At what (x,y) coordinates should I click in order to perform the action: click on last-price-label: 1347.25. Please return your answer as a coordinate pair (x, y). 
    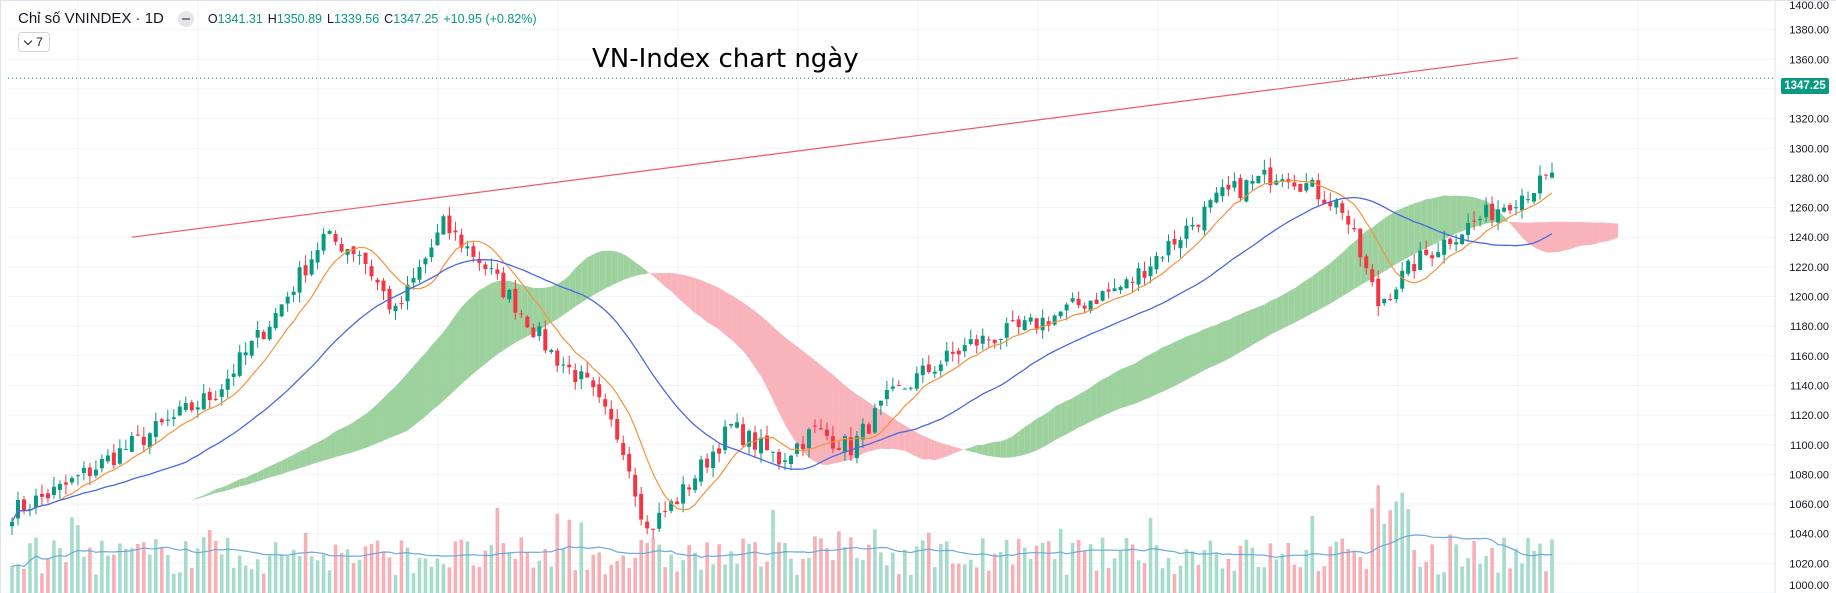
    Looking at the image, I should click on (1805, 86).